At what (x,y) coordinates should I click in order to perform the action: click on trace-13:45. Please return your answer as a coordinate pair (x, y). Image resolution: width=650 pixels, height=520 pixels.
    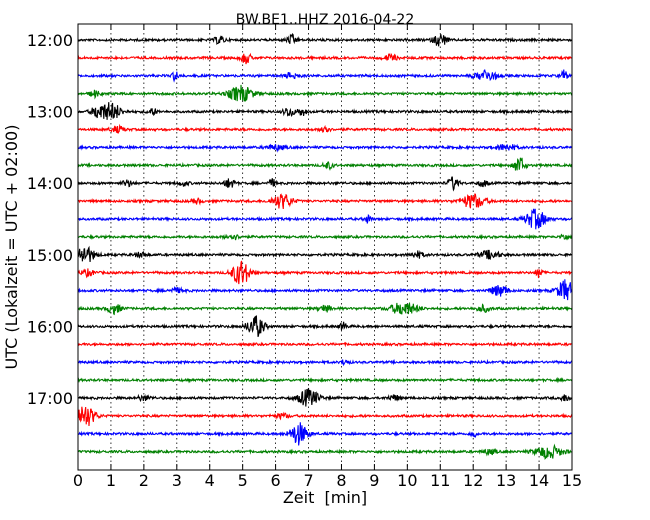
    Looking at the image, I should click on (325, 164).